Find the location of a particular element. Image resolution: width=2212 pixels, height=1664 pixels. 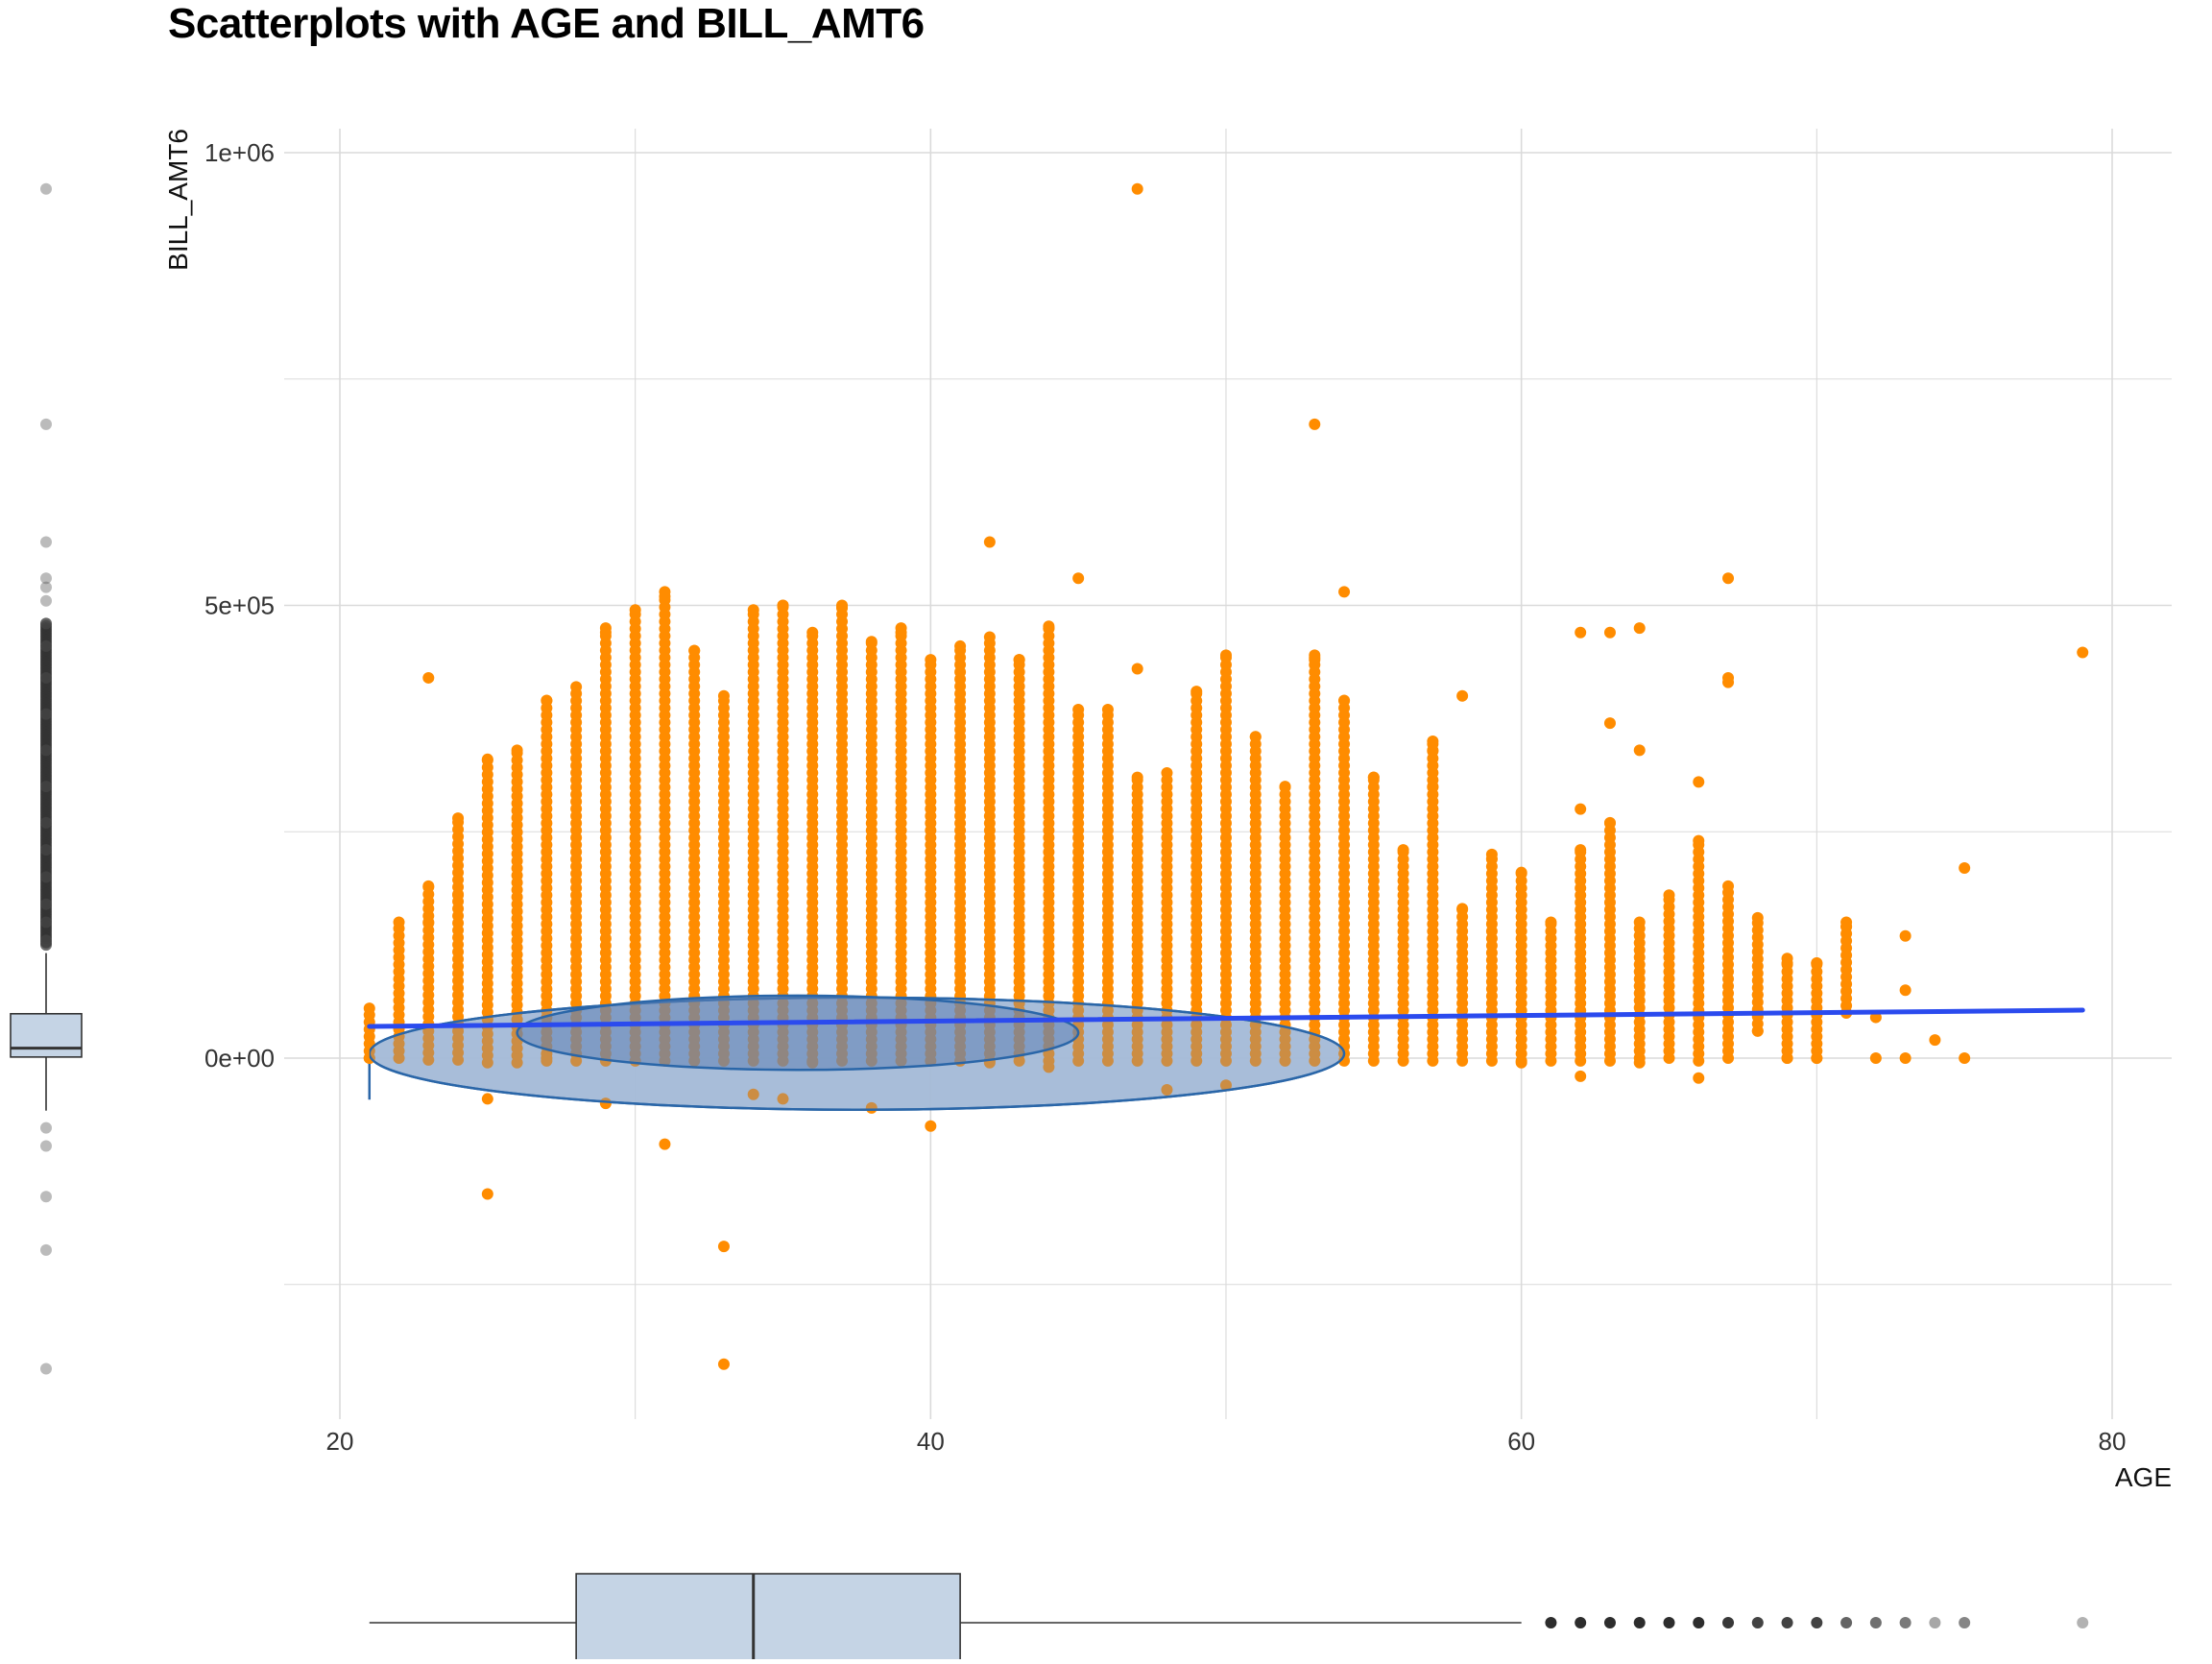

x-tick-label: 80 is located at coordinates (2113, 1441).